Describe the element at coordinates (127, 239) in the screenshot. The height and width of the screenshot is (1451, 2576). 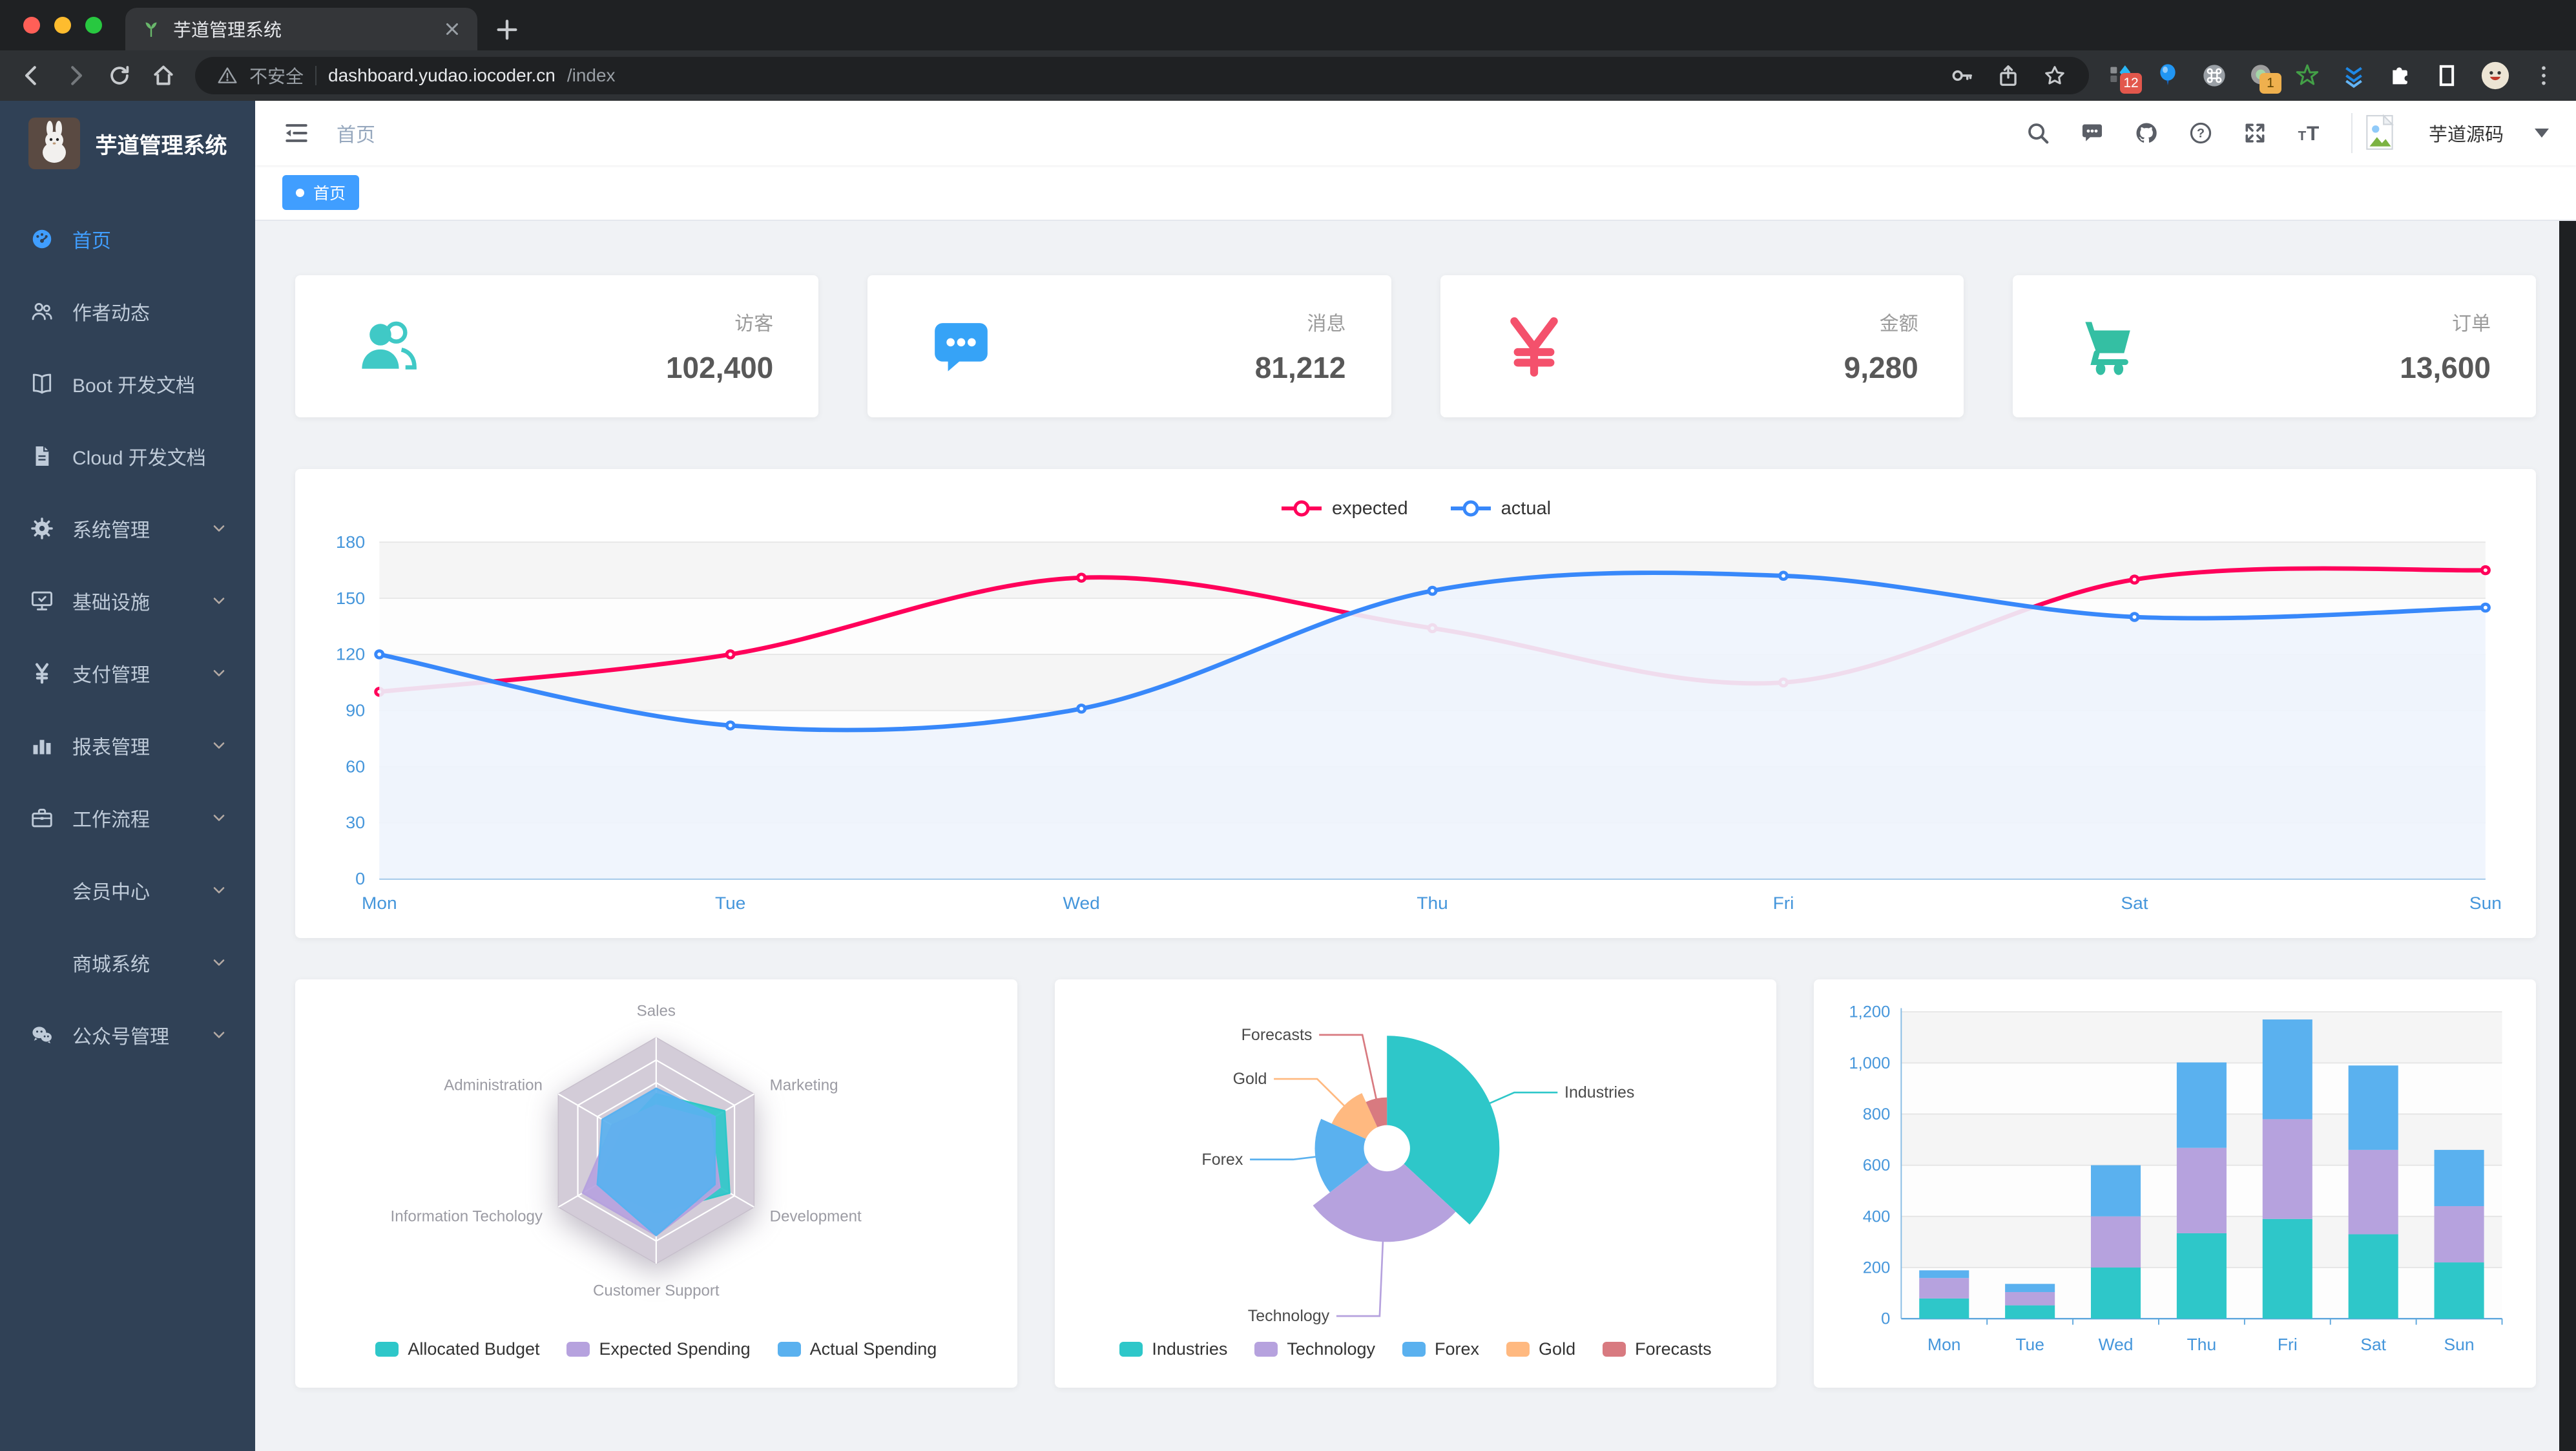
I see `sidebar-item-home: 首页` at that location.